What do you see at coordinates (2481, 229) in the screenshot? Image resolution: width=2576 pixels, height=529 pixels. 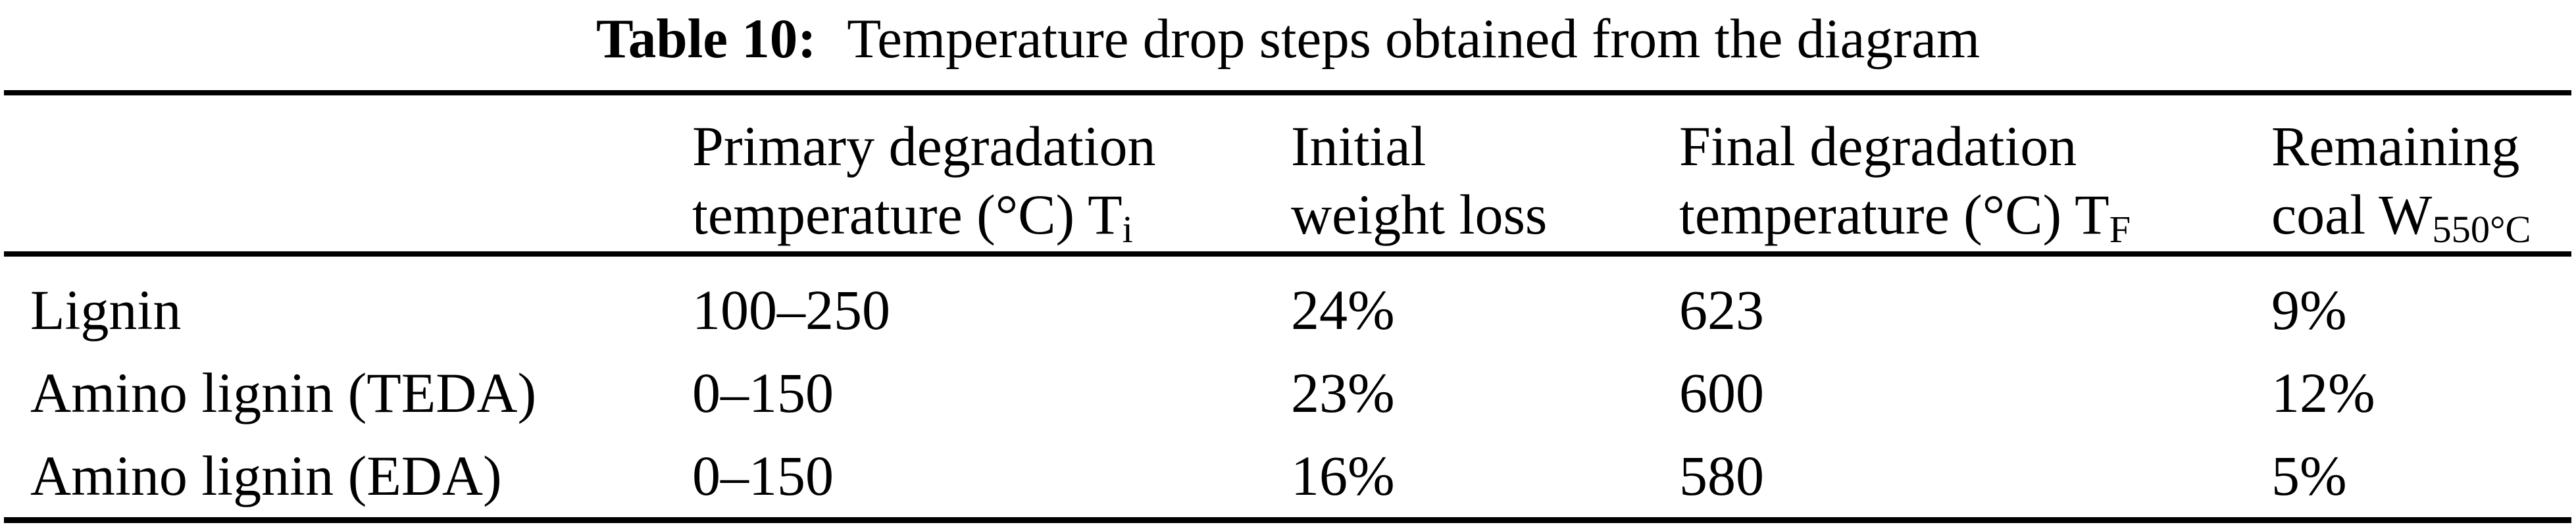 I see `header-subscript: 550°C` at bounding box center [2481, 229].